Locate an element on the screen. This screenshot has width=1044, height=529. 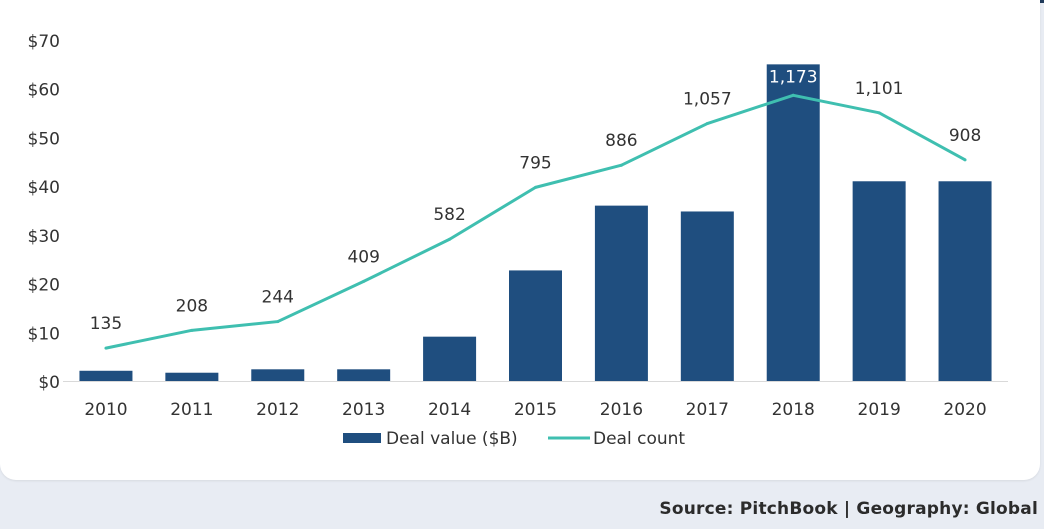
y-tick-label: $0 is located at coordinates (49, 383).